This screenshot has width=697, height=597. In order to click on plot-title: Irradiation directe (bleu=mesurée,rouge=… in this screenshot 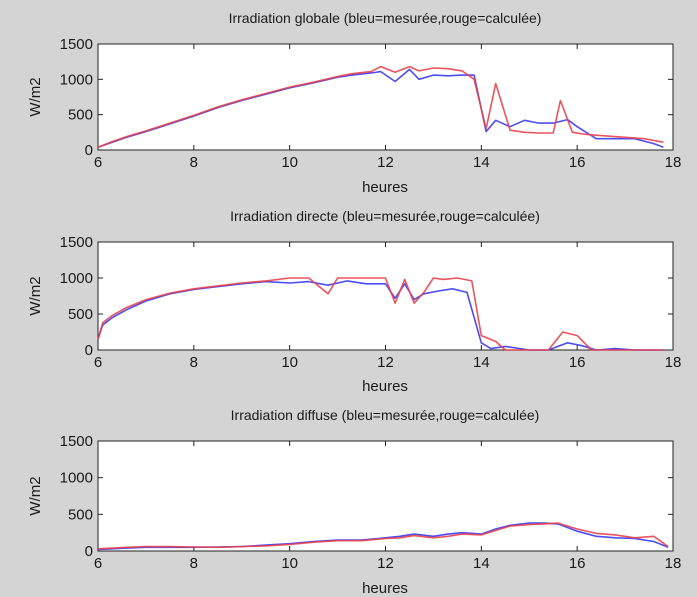, I will do `click(385, 216)`.